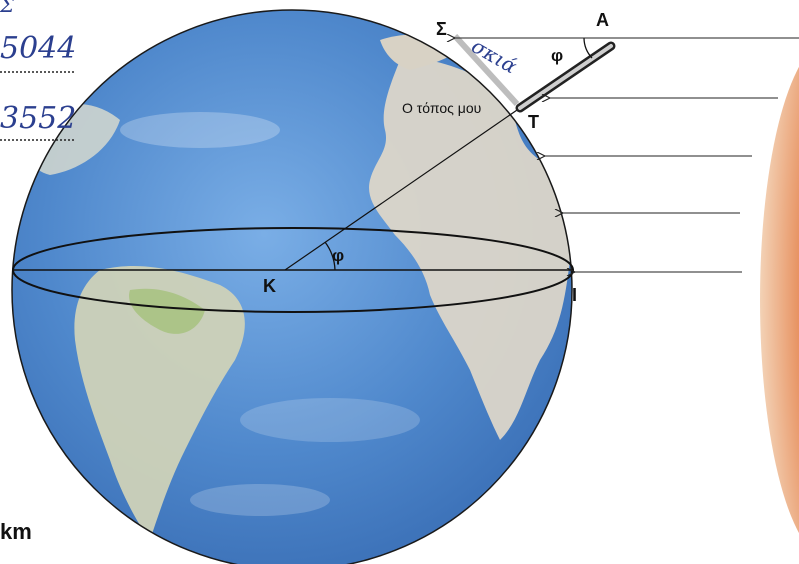 Image resolution: width=799 pixels, height=564 pixels. Describe the element at coordinates (7, 8) in the screenshot. I see `handwritten-fragment: Σ` at that location.